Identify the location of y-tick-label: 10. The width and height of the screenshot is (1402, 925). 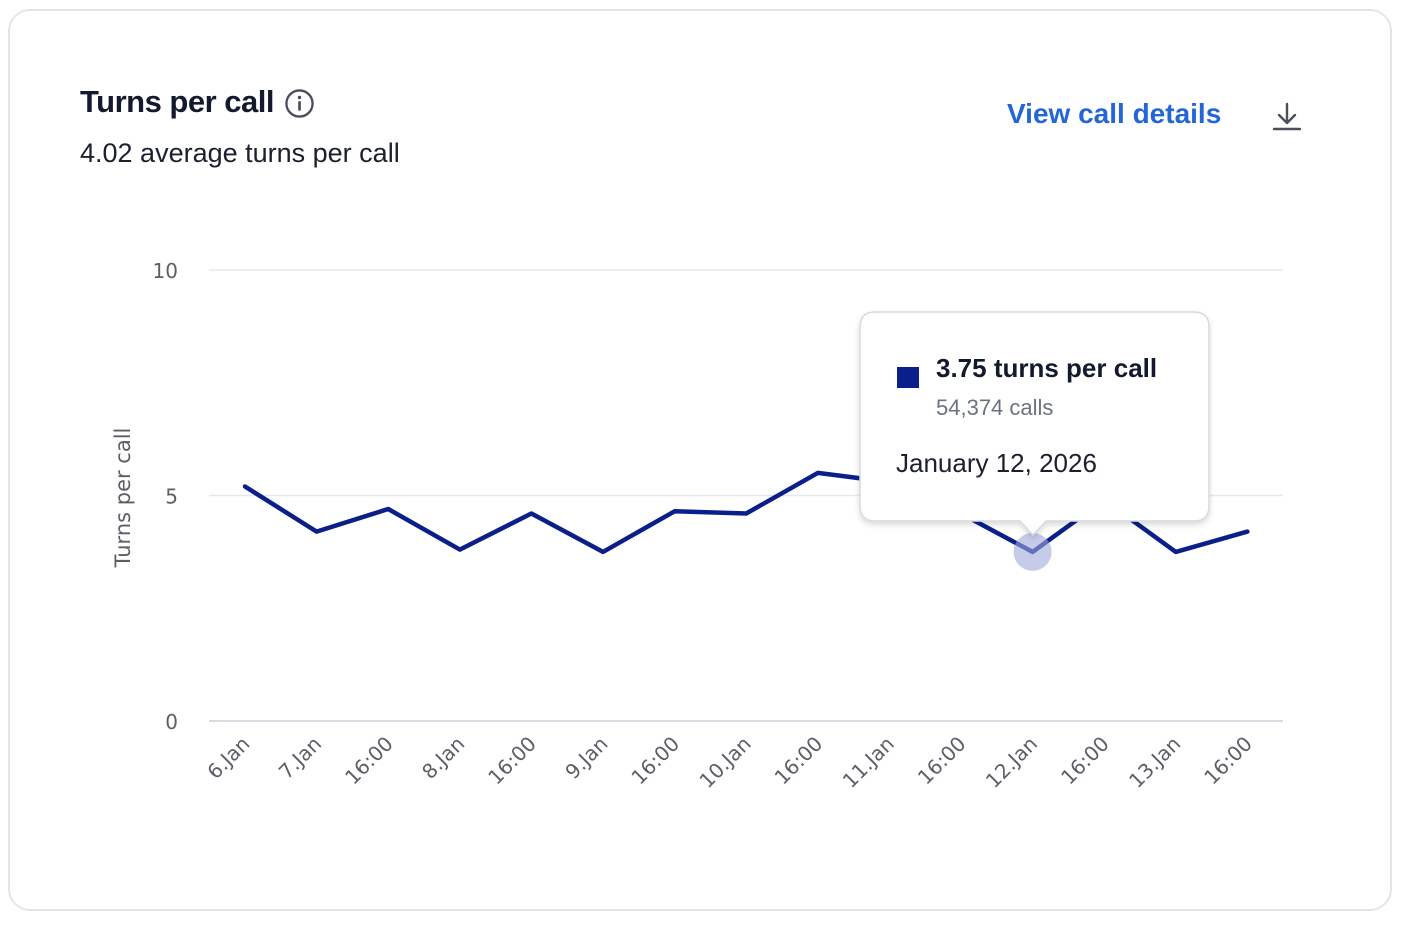
(165, 271).